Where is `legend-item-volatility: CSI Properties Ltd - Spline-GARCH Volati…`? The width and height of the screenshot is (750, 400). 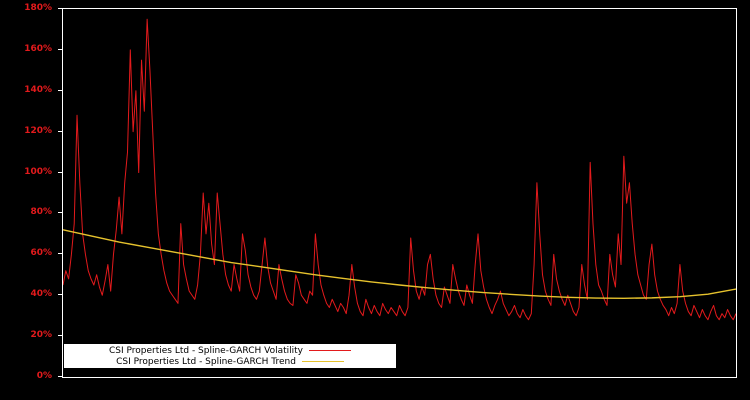
legend-item-volatility: CSI Properties Ltd - Spline-GARCH Volati… is located at coordinates (230, 350).